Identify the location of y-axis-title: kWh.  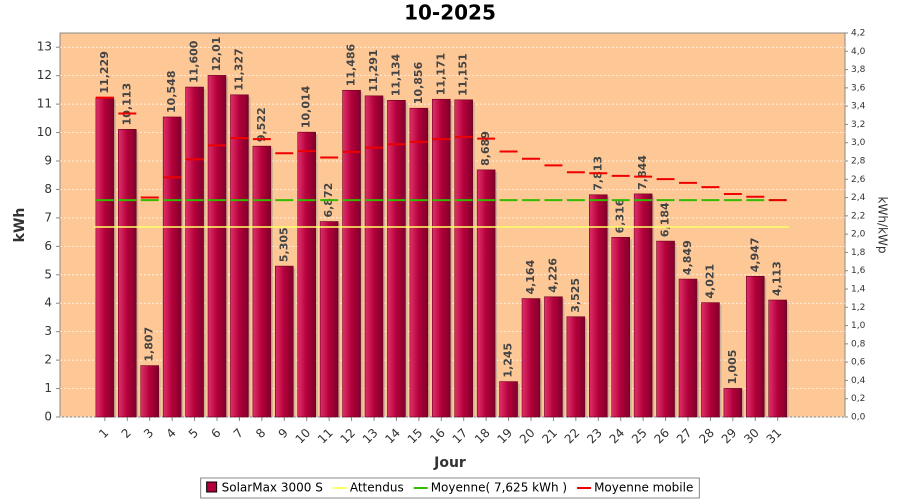
(20, 225).